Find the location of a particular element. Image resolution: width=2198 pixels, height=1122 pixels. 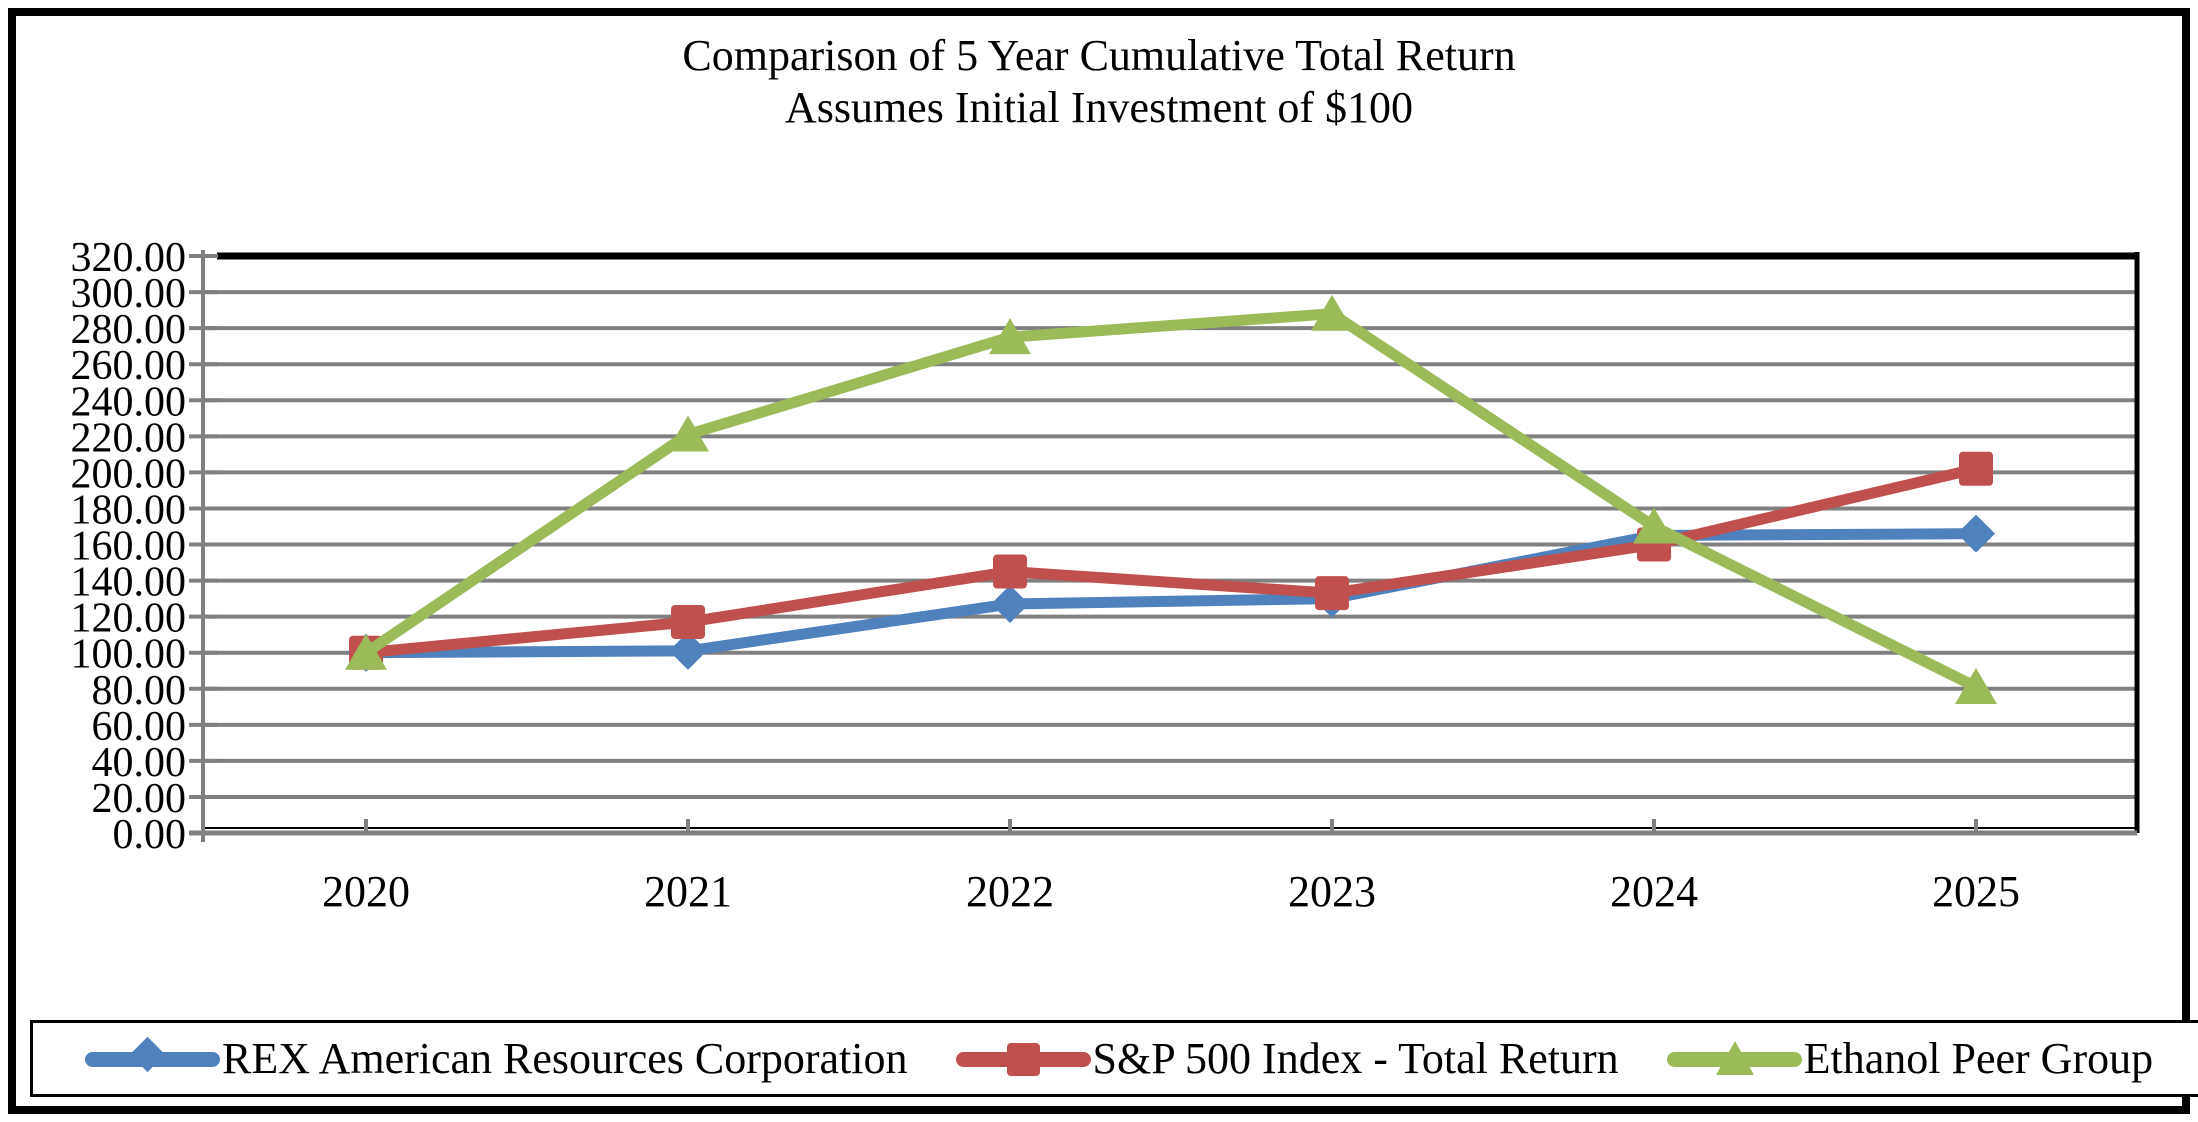

legend-item-ethanol: Ethanol Peer Group is located at coordinates (1910, 1058).